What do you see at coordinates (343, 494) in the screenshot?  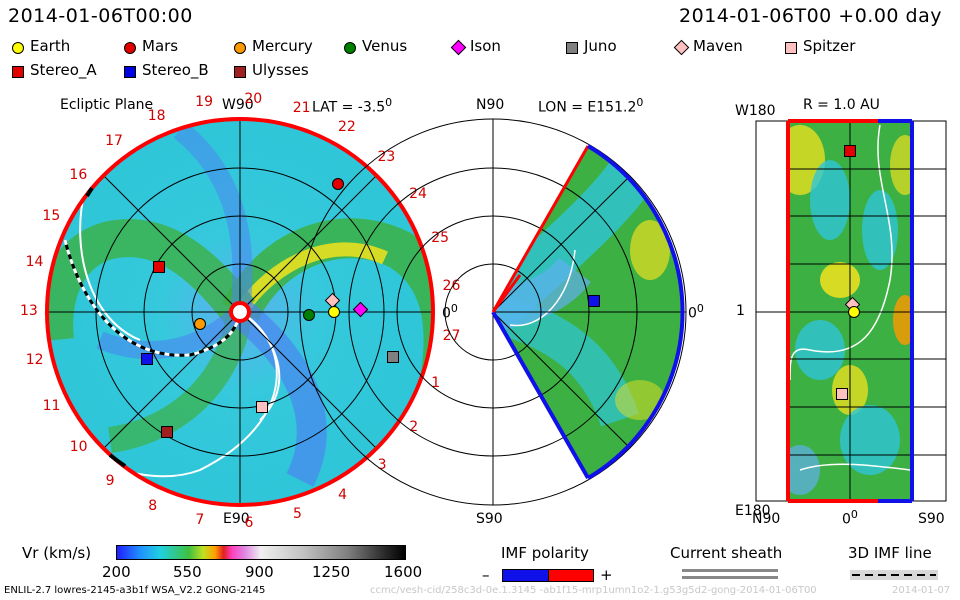 I see `carrington-label: 4` at bounding box center [343, 494].